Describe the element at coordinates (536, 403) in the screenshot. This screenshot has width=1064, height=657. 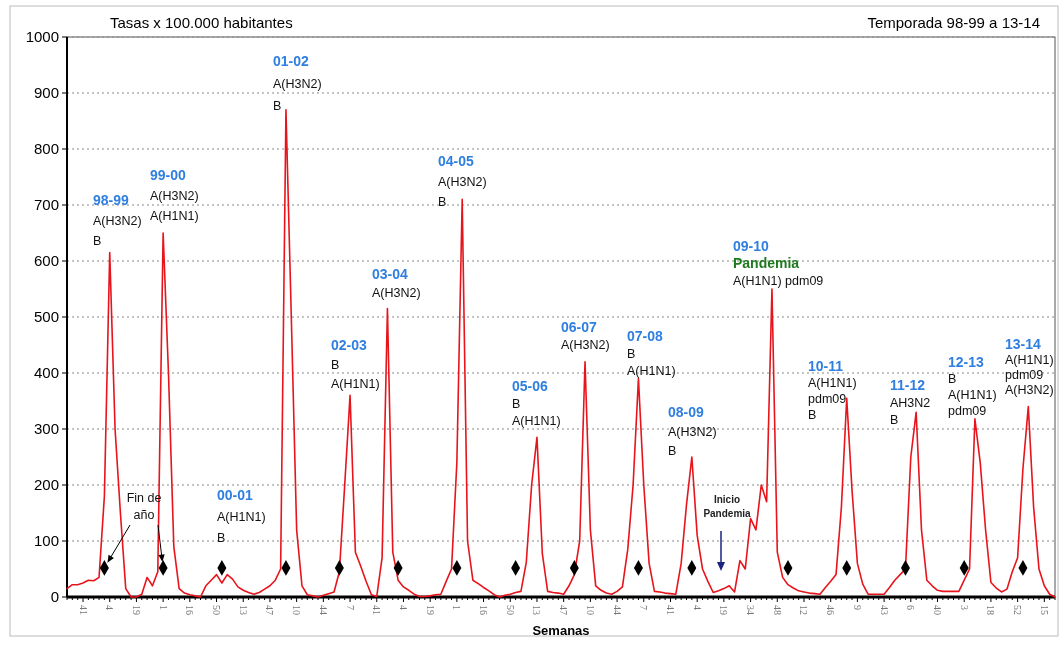
I see `annotation: 05-06 B A(H1N1)` at that location.